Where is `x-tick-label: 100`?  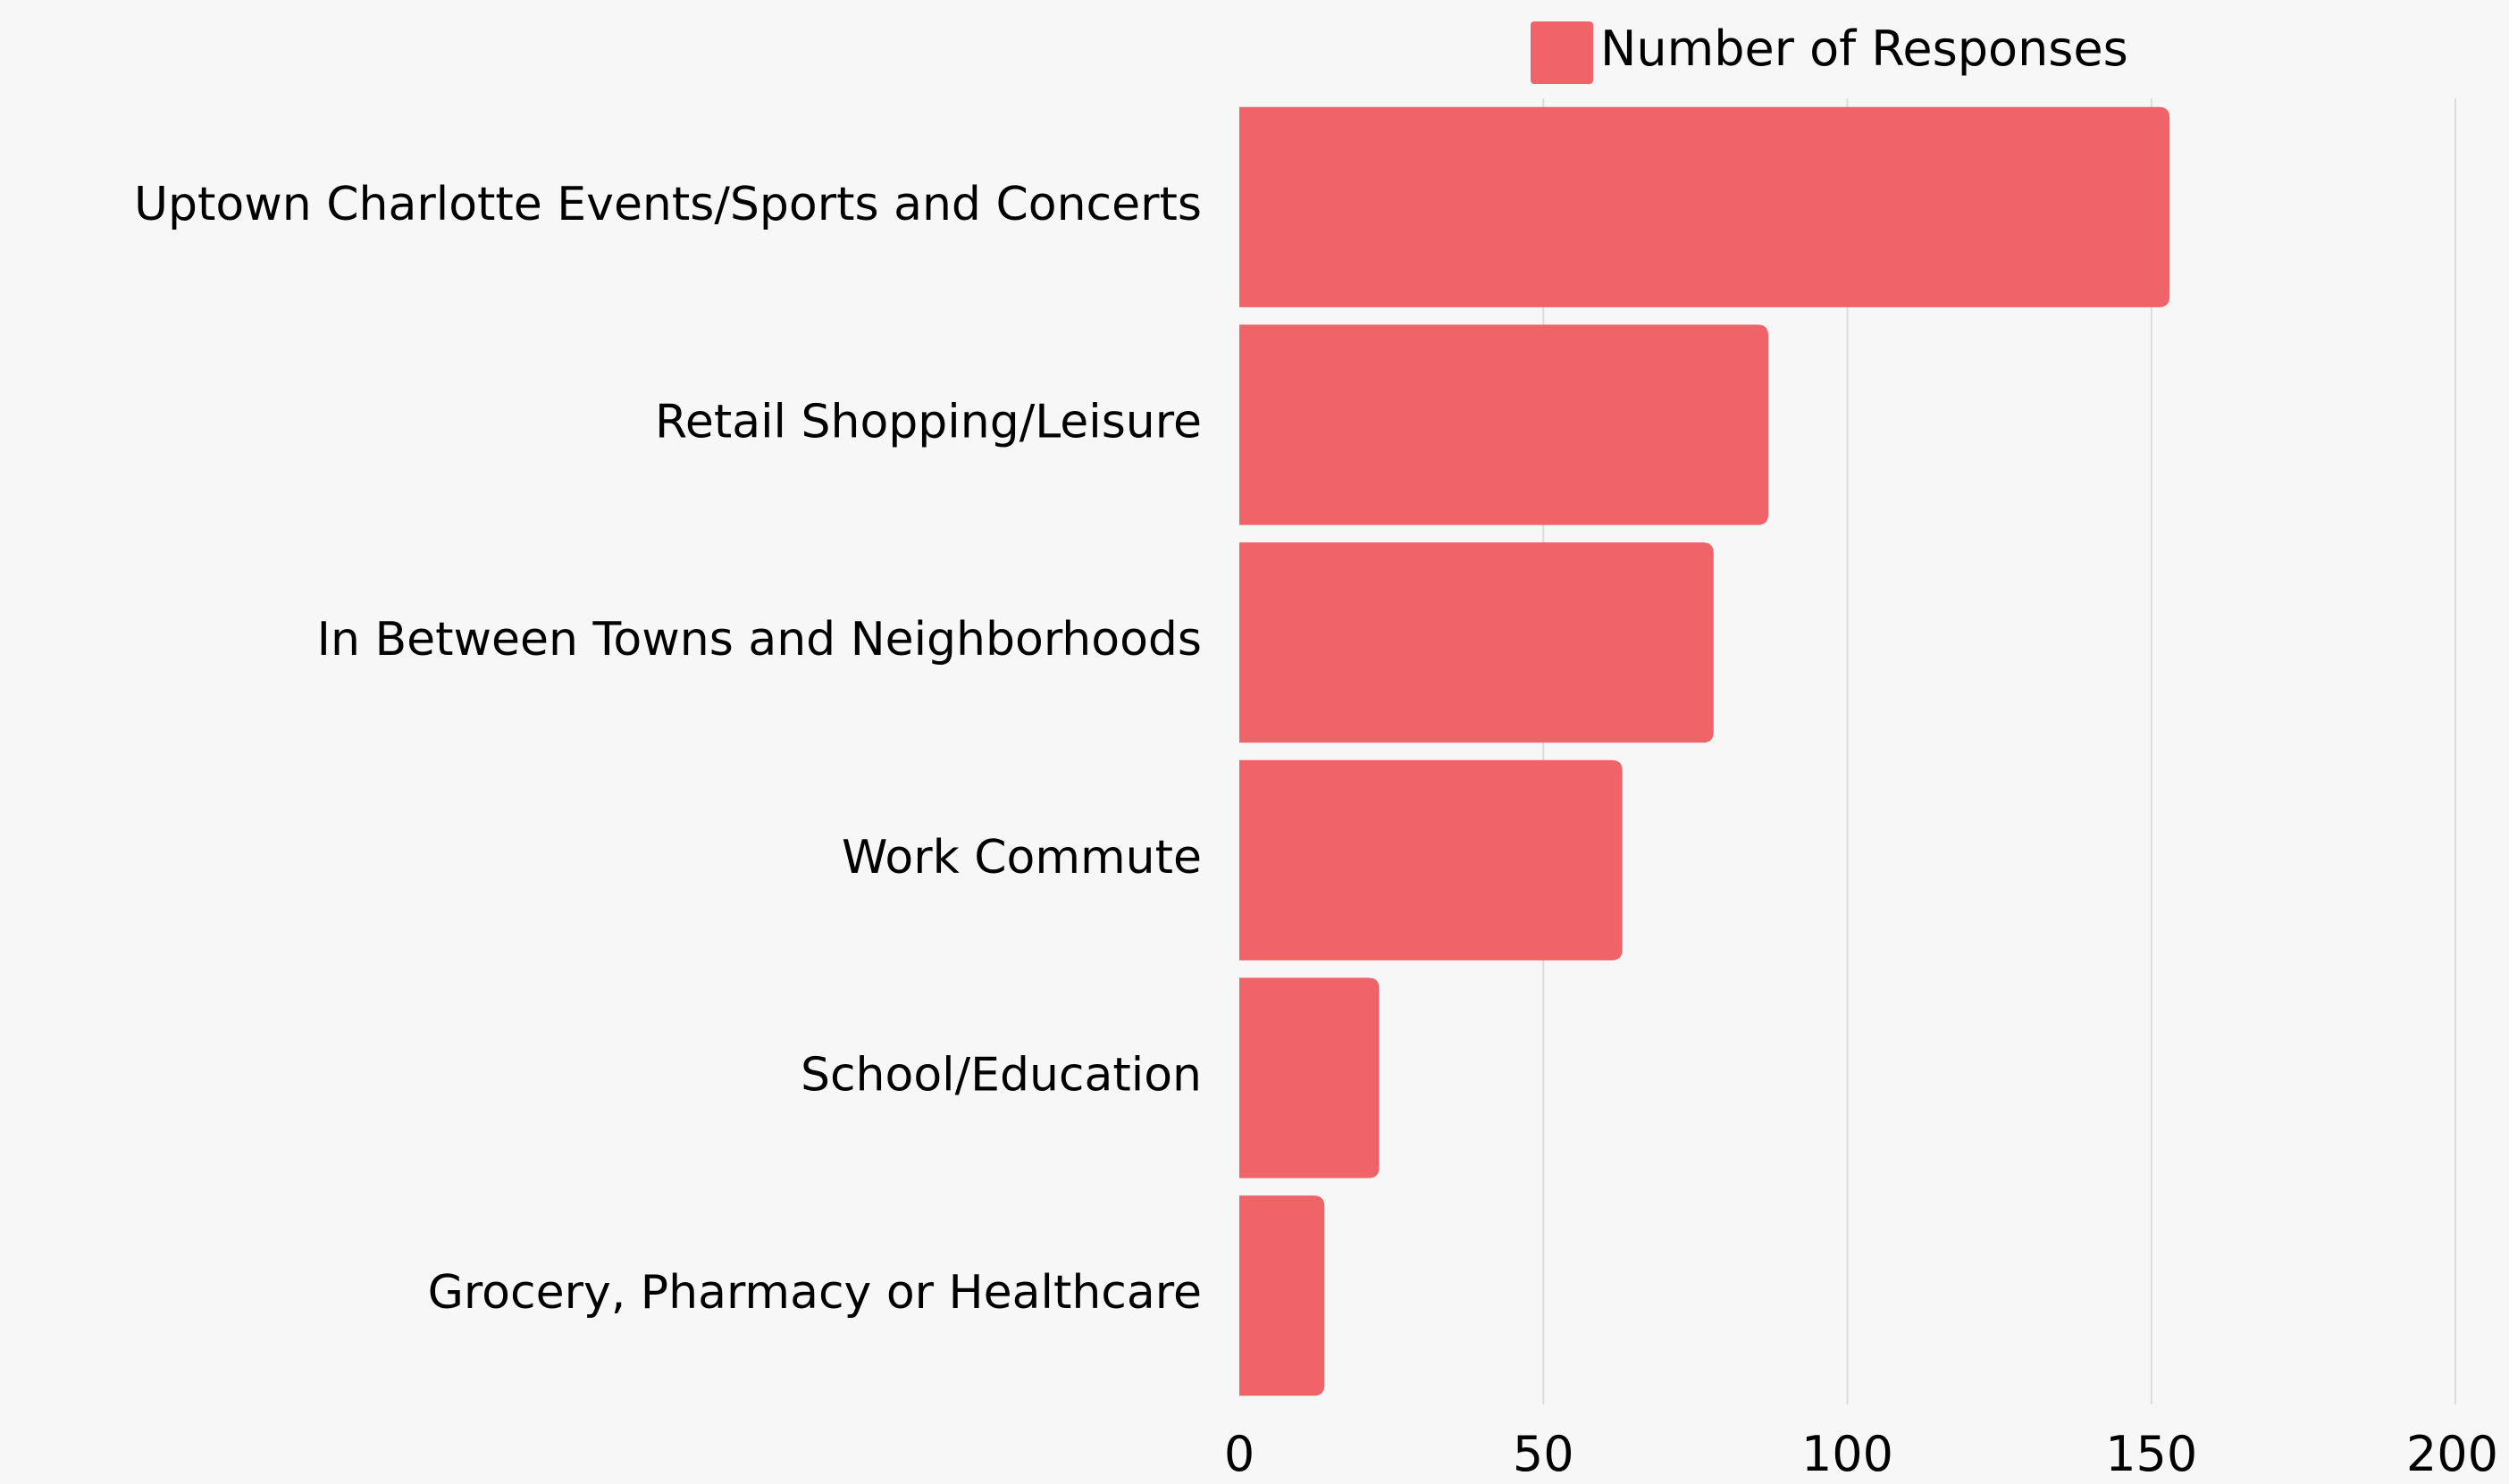 x-tick-label: 100 is located at coordinates (1847, 1454).